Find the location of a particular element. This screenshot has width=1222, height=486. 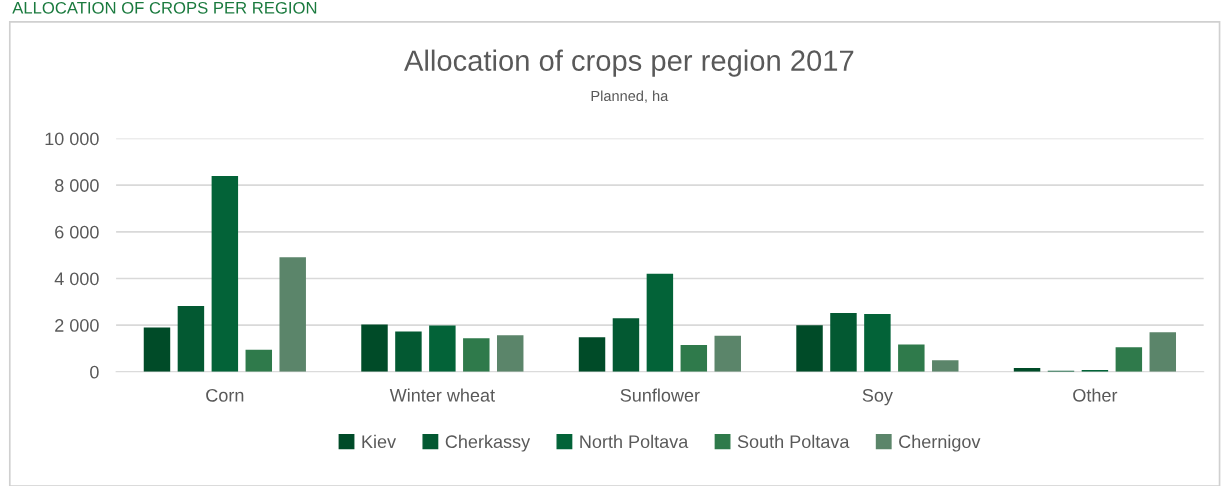

y-tick-label: 10 000 is located at coordinates (72, 139).